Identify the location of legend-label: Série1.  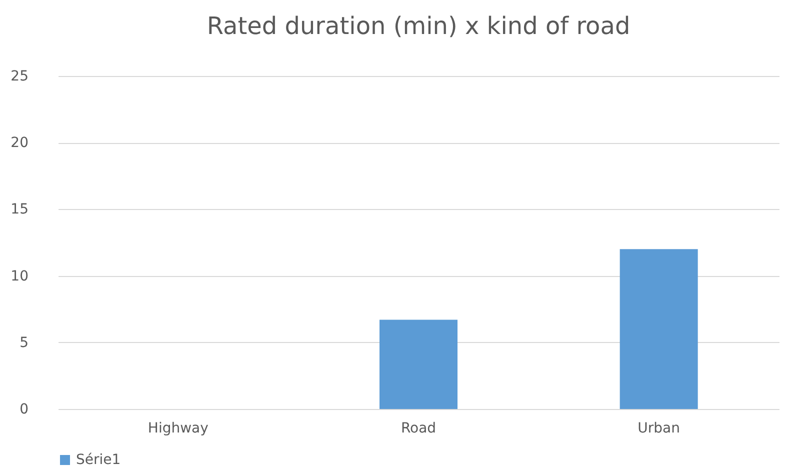
(98, 460).